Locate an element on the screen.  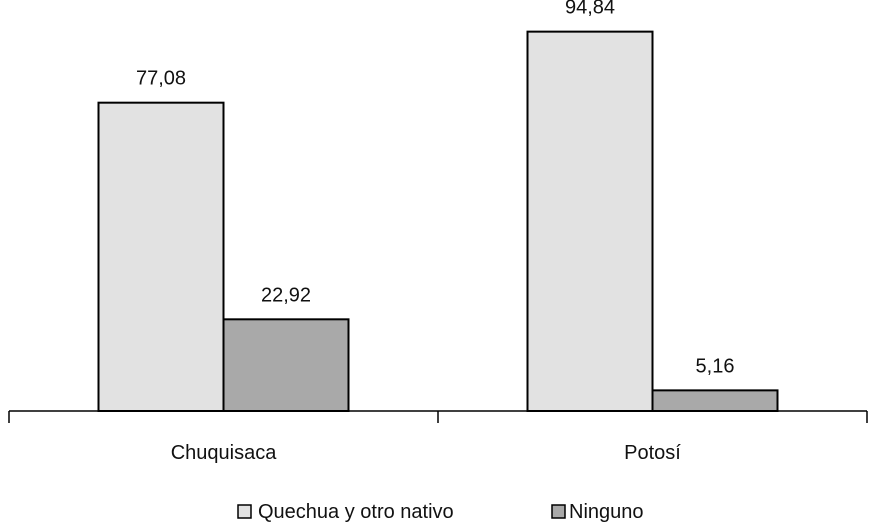
data-label: 5,16 is located at coordinates (715, 366).